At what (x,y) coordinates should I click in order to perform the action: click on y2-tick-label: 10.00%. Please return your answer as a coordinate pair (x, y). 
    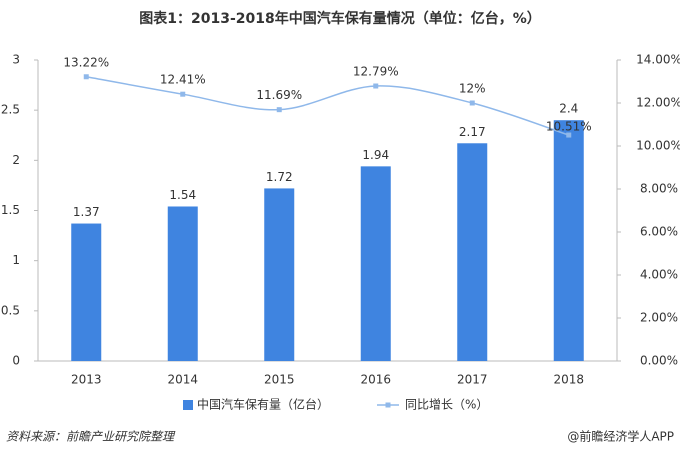
    Looking at the image, I should click on (658, 146).